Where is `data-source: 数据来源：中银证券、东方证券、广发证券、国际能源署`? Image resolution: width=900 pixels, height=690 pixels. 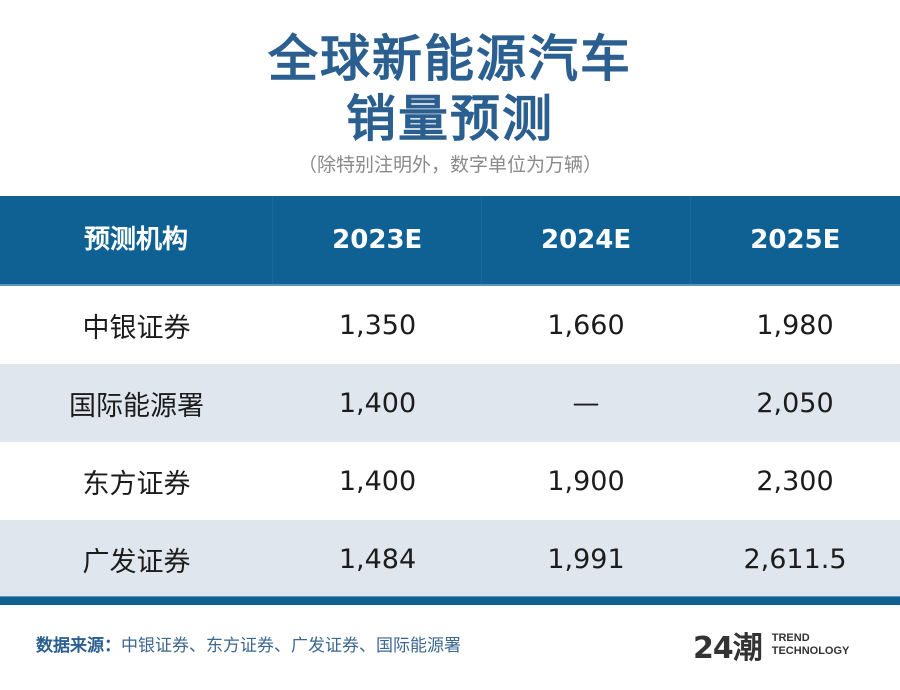 data-source: 数据来源：中银证券、东方证券、广发证券、国际能源署 is located at coordinates (248, 643).